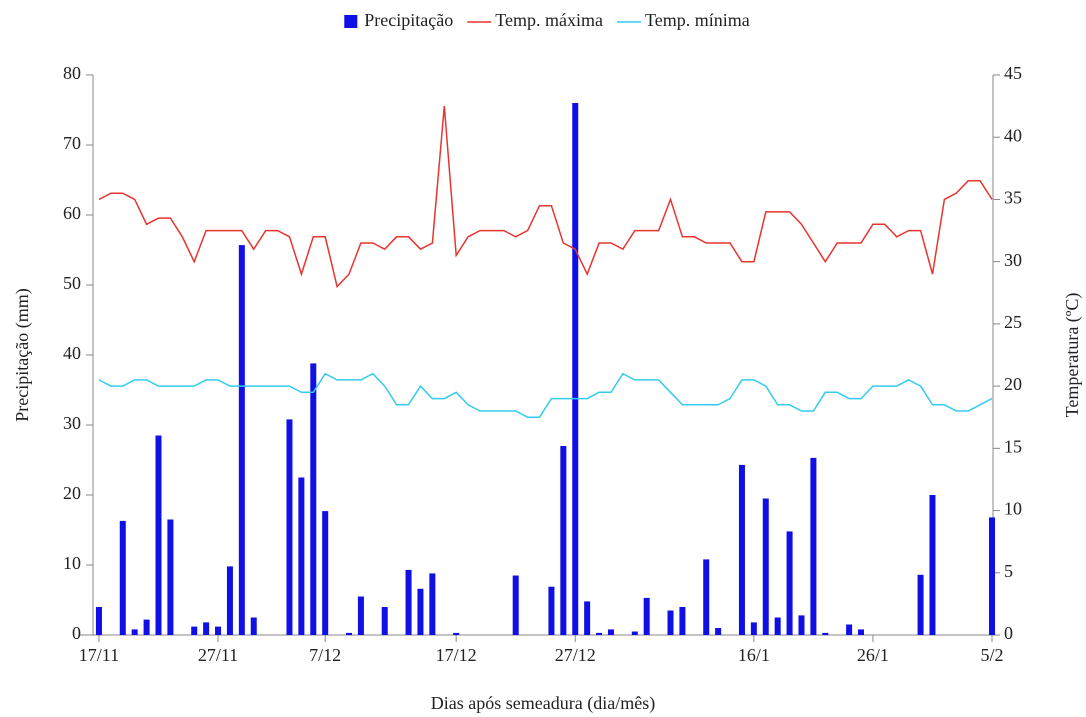 Image resolution: width=1086 pixels, height=717 pixels. Describe the element at coordinates (76, 633) in the screenshot. I see `y-tick-label: 0` at that location.